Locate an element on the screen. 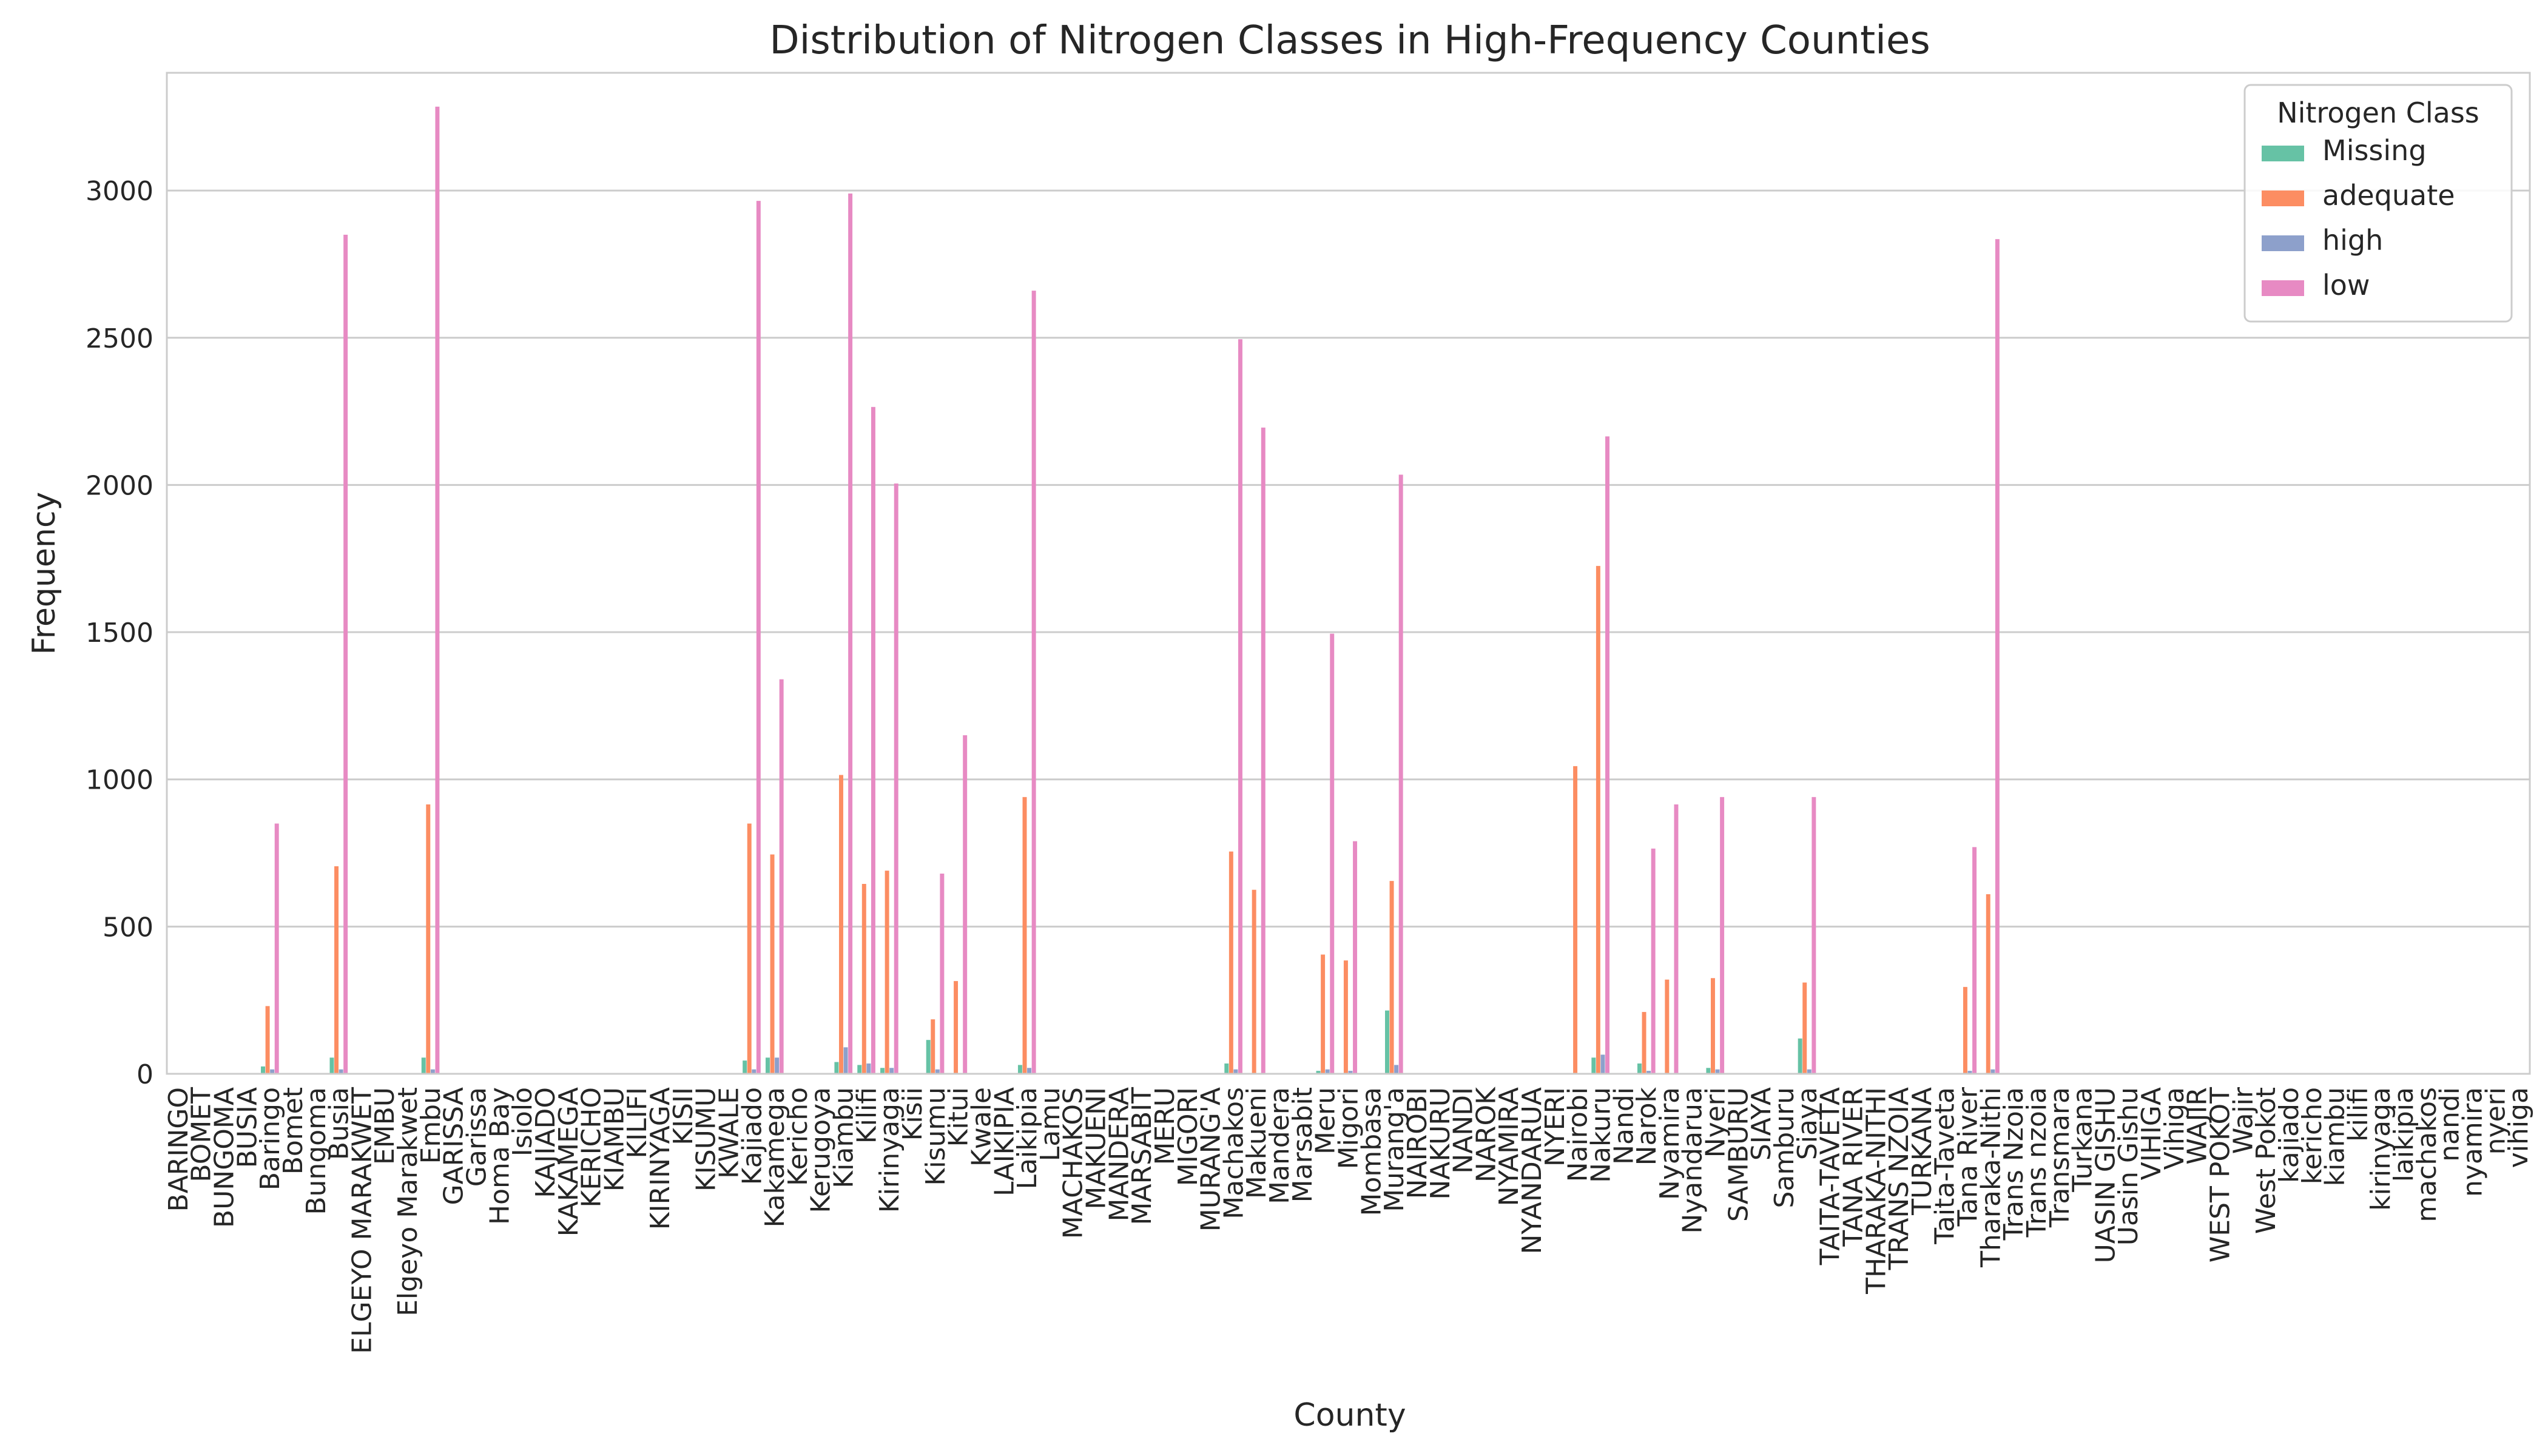 This screenshot has height=1456, width=2548. x-tick-label: KWALE is located at coordinates (728, 1133).